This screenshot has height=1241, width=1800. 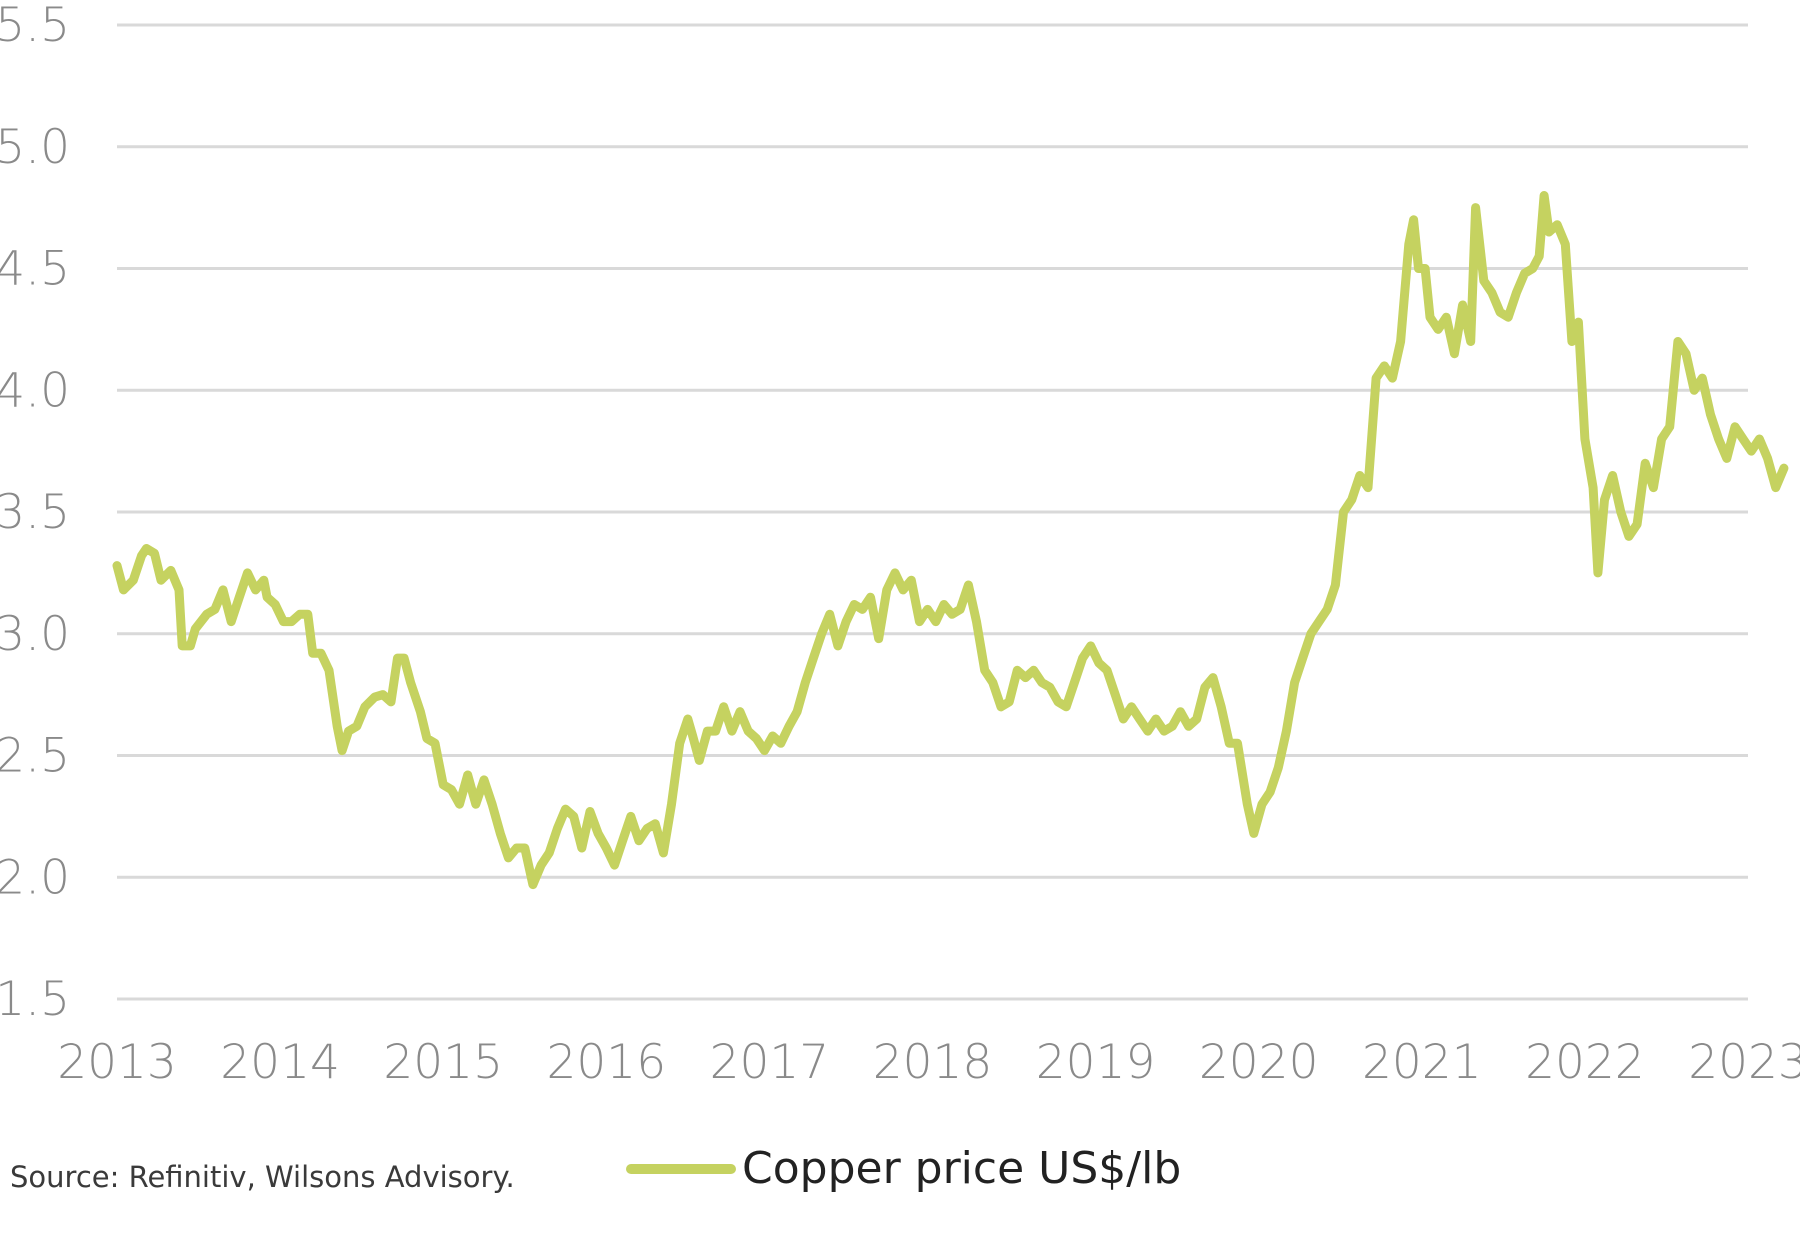 I want to click on y-tick-label: 5.0, so click(x=35, y=147).